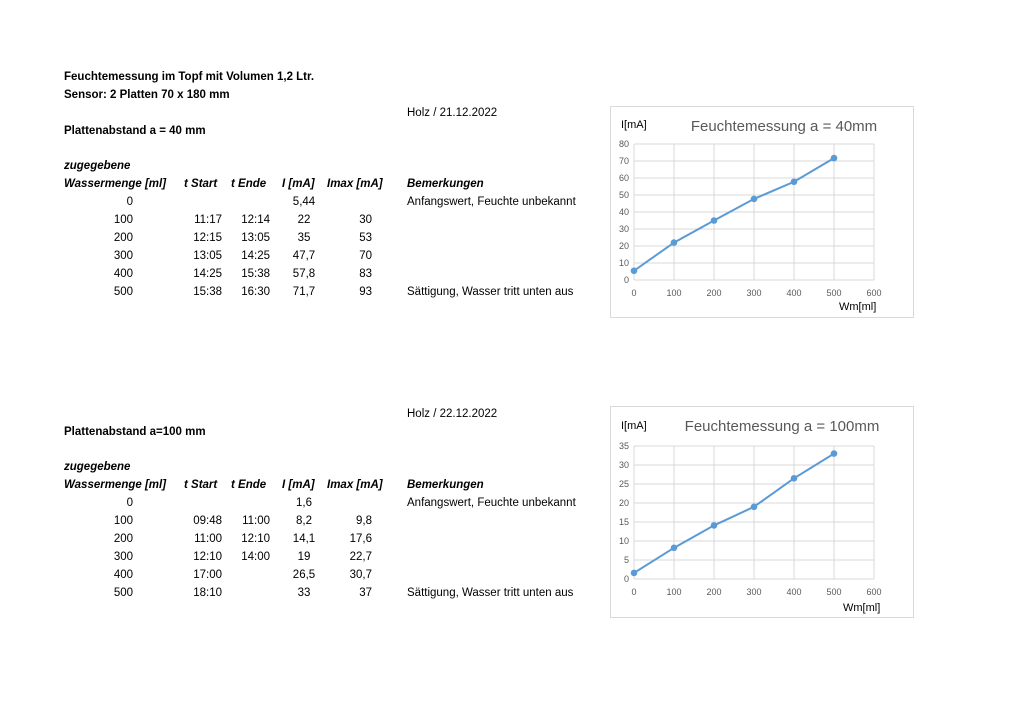  What do you see at coordinates (304, 238) in the screenshot?
I see `cell-i: 35` at bounding box center [304, 238].